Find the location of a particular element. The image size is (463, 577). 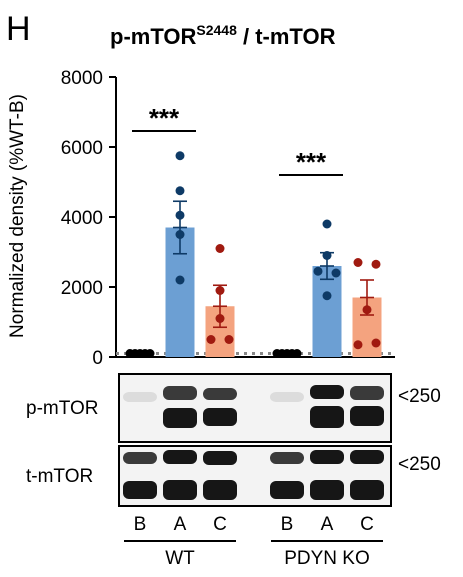

y-tick-label: 4000 is located at coordinates (82, 218).